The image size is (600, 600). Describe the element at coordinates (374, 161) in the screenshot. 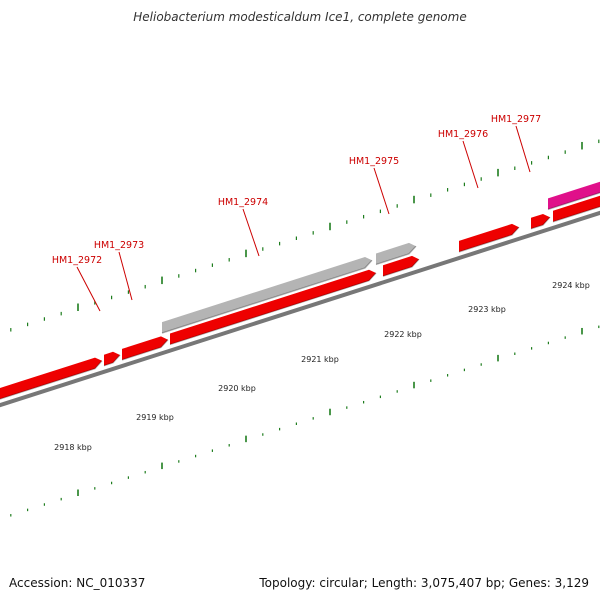

I see `gene-label: HM1_2975` at that location.